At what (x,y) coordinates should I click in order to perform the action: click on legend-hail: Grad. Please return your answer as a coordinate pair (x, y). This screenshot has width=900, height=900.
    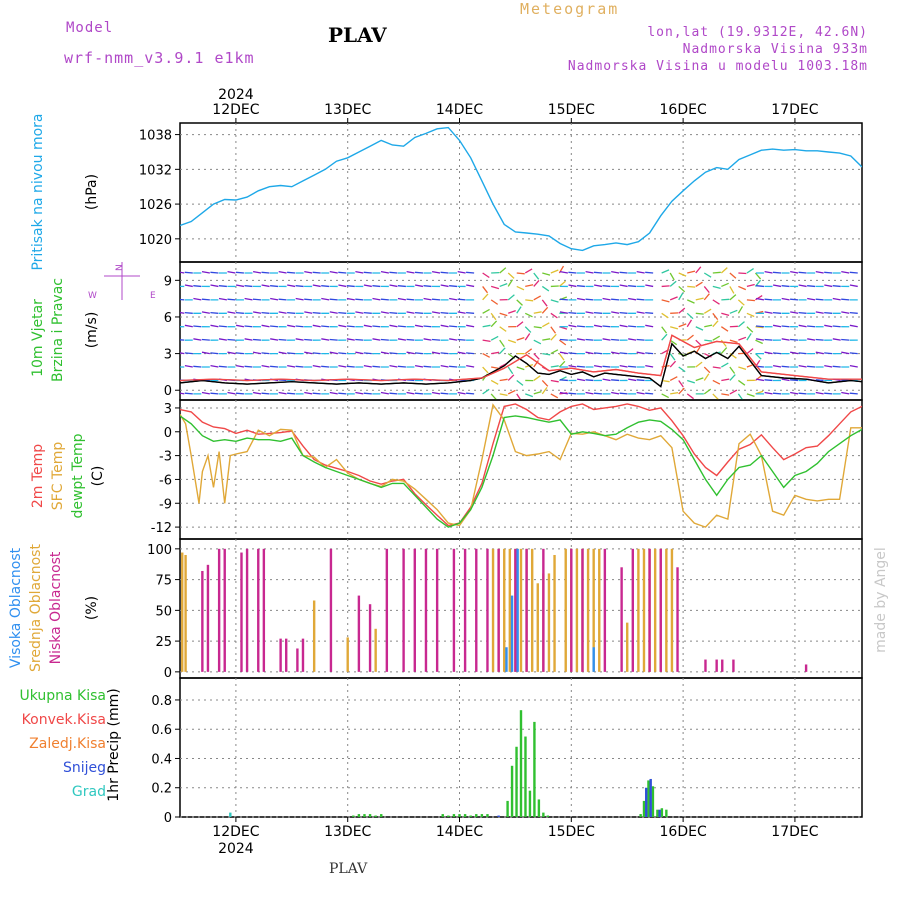
    Looking at the image, I should click on (89, 792).